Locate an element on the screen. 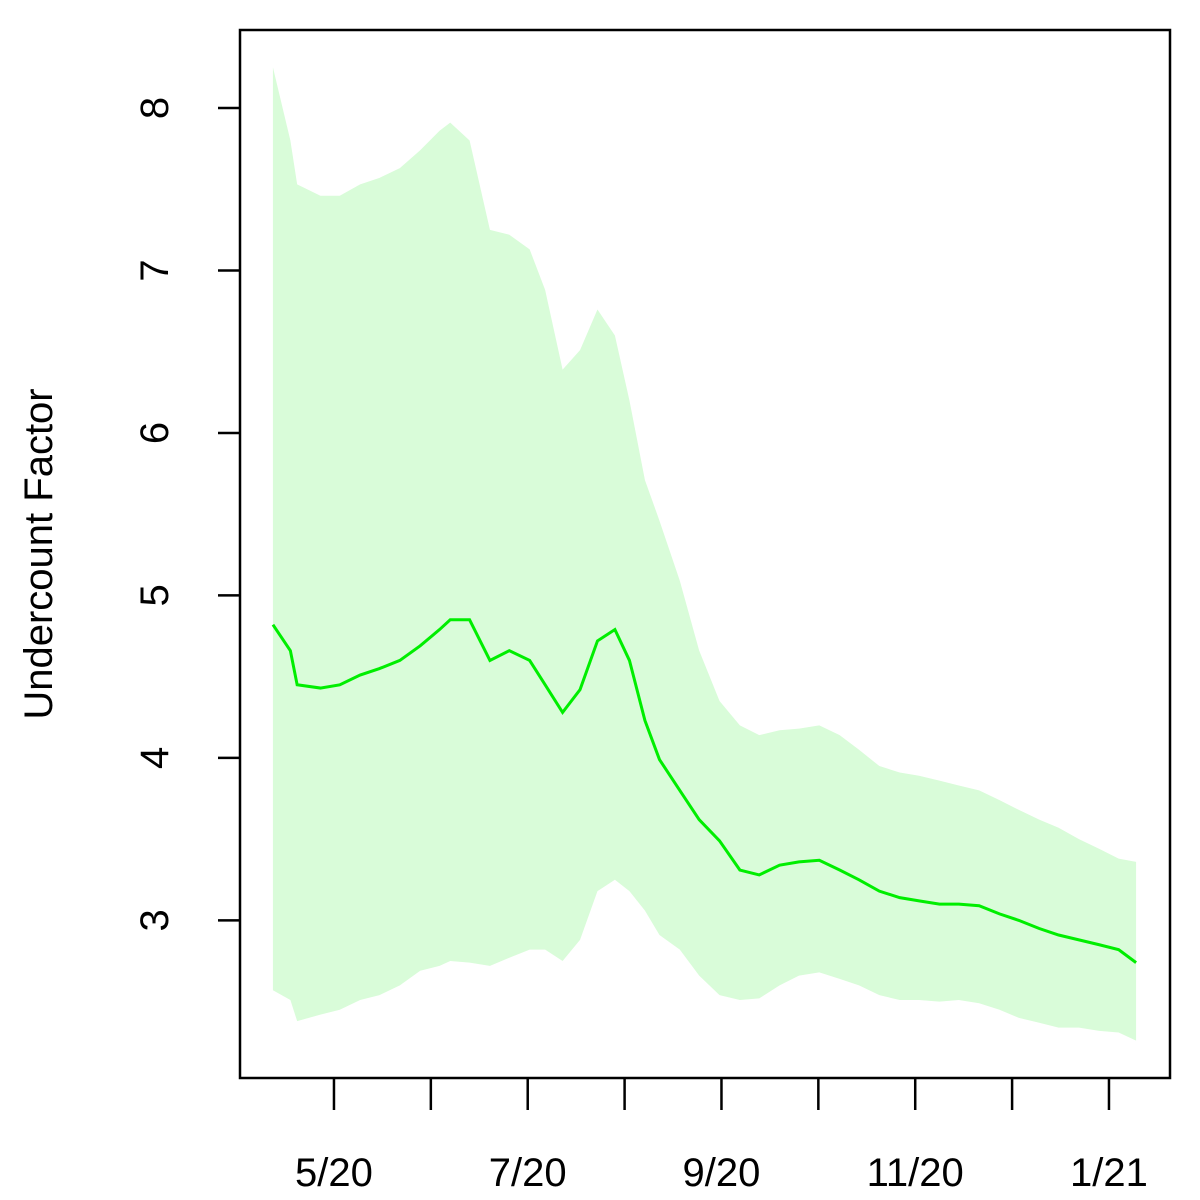 This screenshot has height=1200, width=1200. y-tick-label: 8 is located at coordinates (155, 108).